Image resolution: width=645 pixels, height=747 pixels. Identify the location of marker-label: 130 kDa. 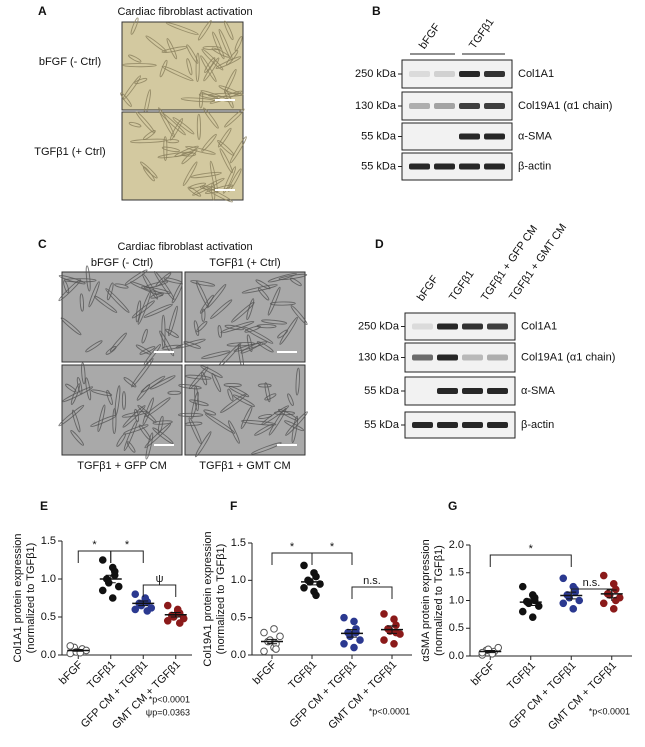
(379, 357).